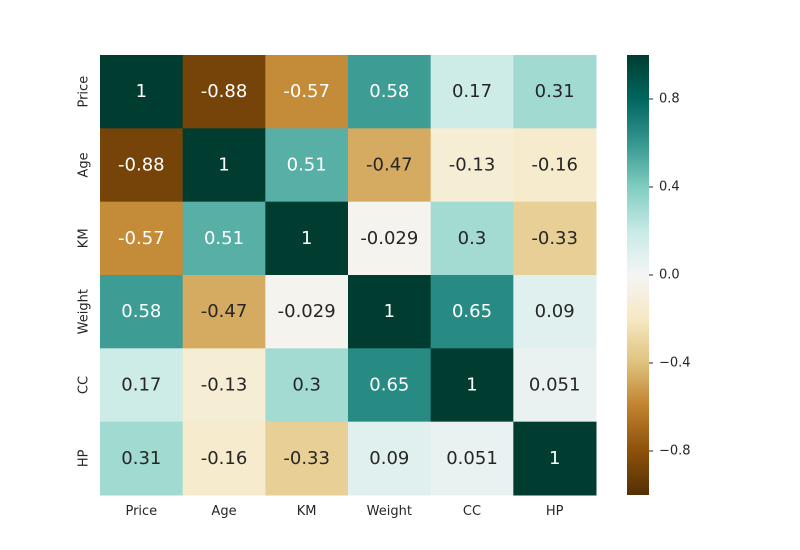  What do you see at coordinates (669, 187) in the screenshot?
I see `colorbar-tick-label: 0.4` at bounding box center [669, 187].